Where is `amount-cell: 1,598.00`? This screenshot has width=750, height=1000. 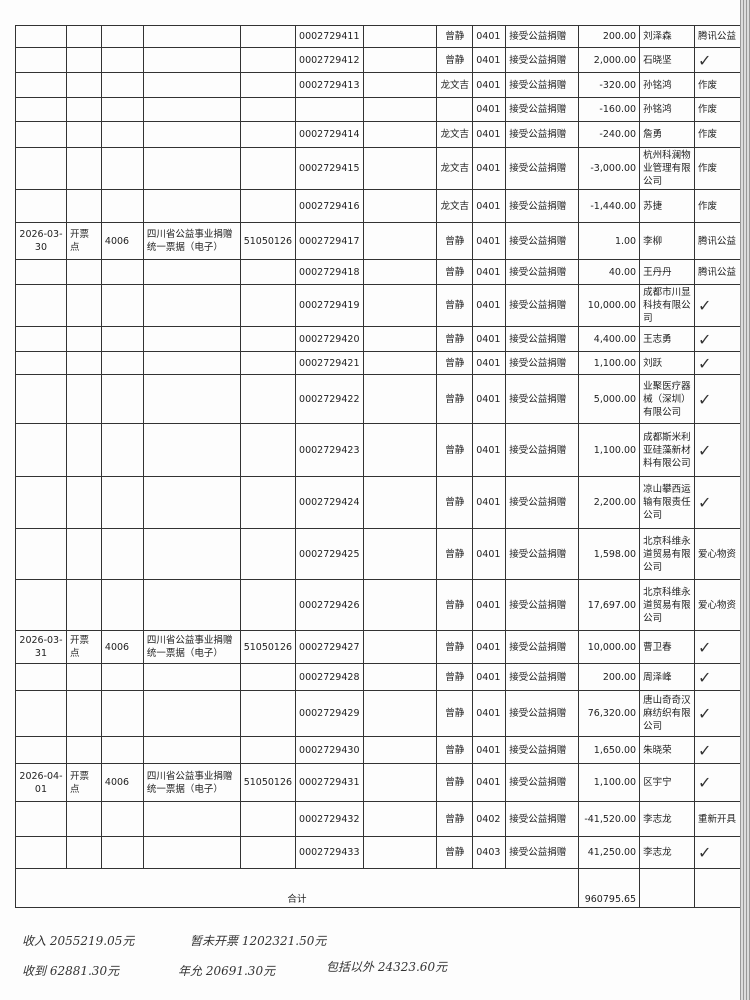 amount-cell: 1,598.00 is located at coordinates (609, 554).